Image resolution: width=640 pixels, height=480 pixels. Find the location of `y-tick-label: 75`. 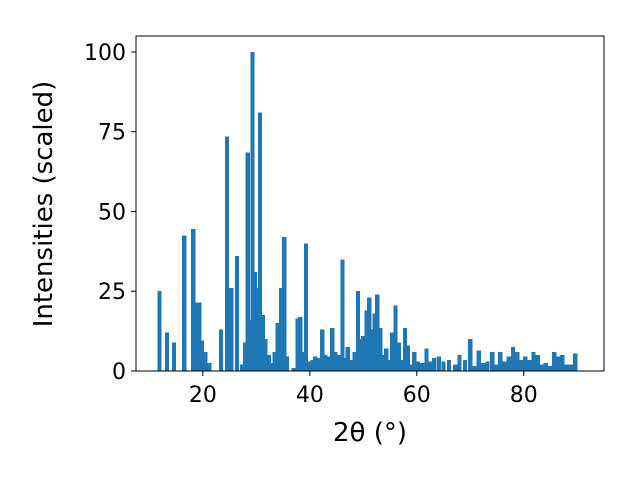

y-tick-label: 75 is located at coordinates (112, 133).